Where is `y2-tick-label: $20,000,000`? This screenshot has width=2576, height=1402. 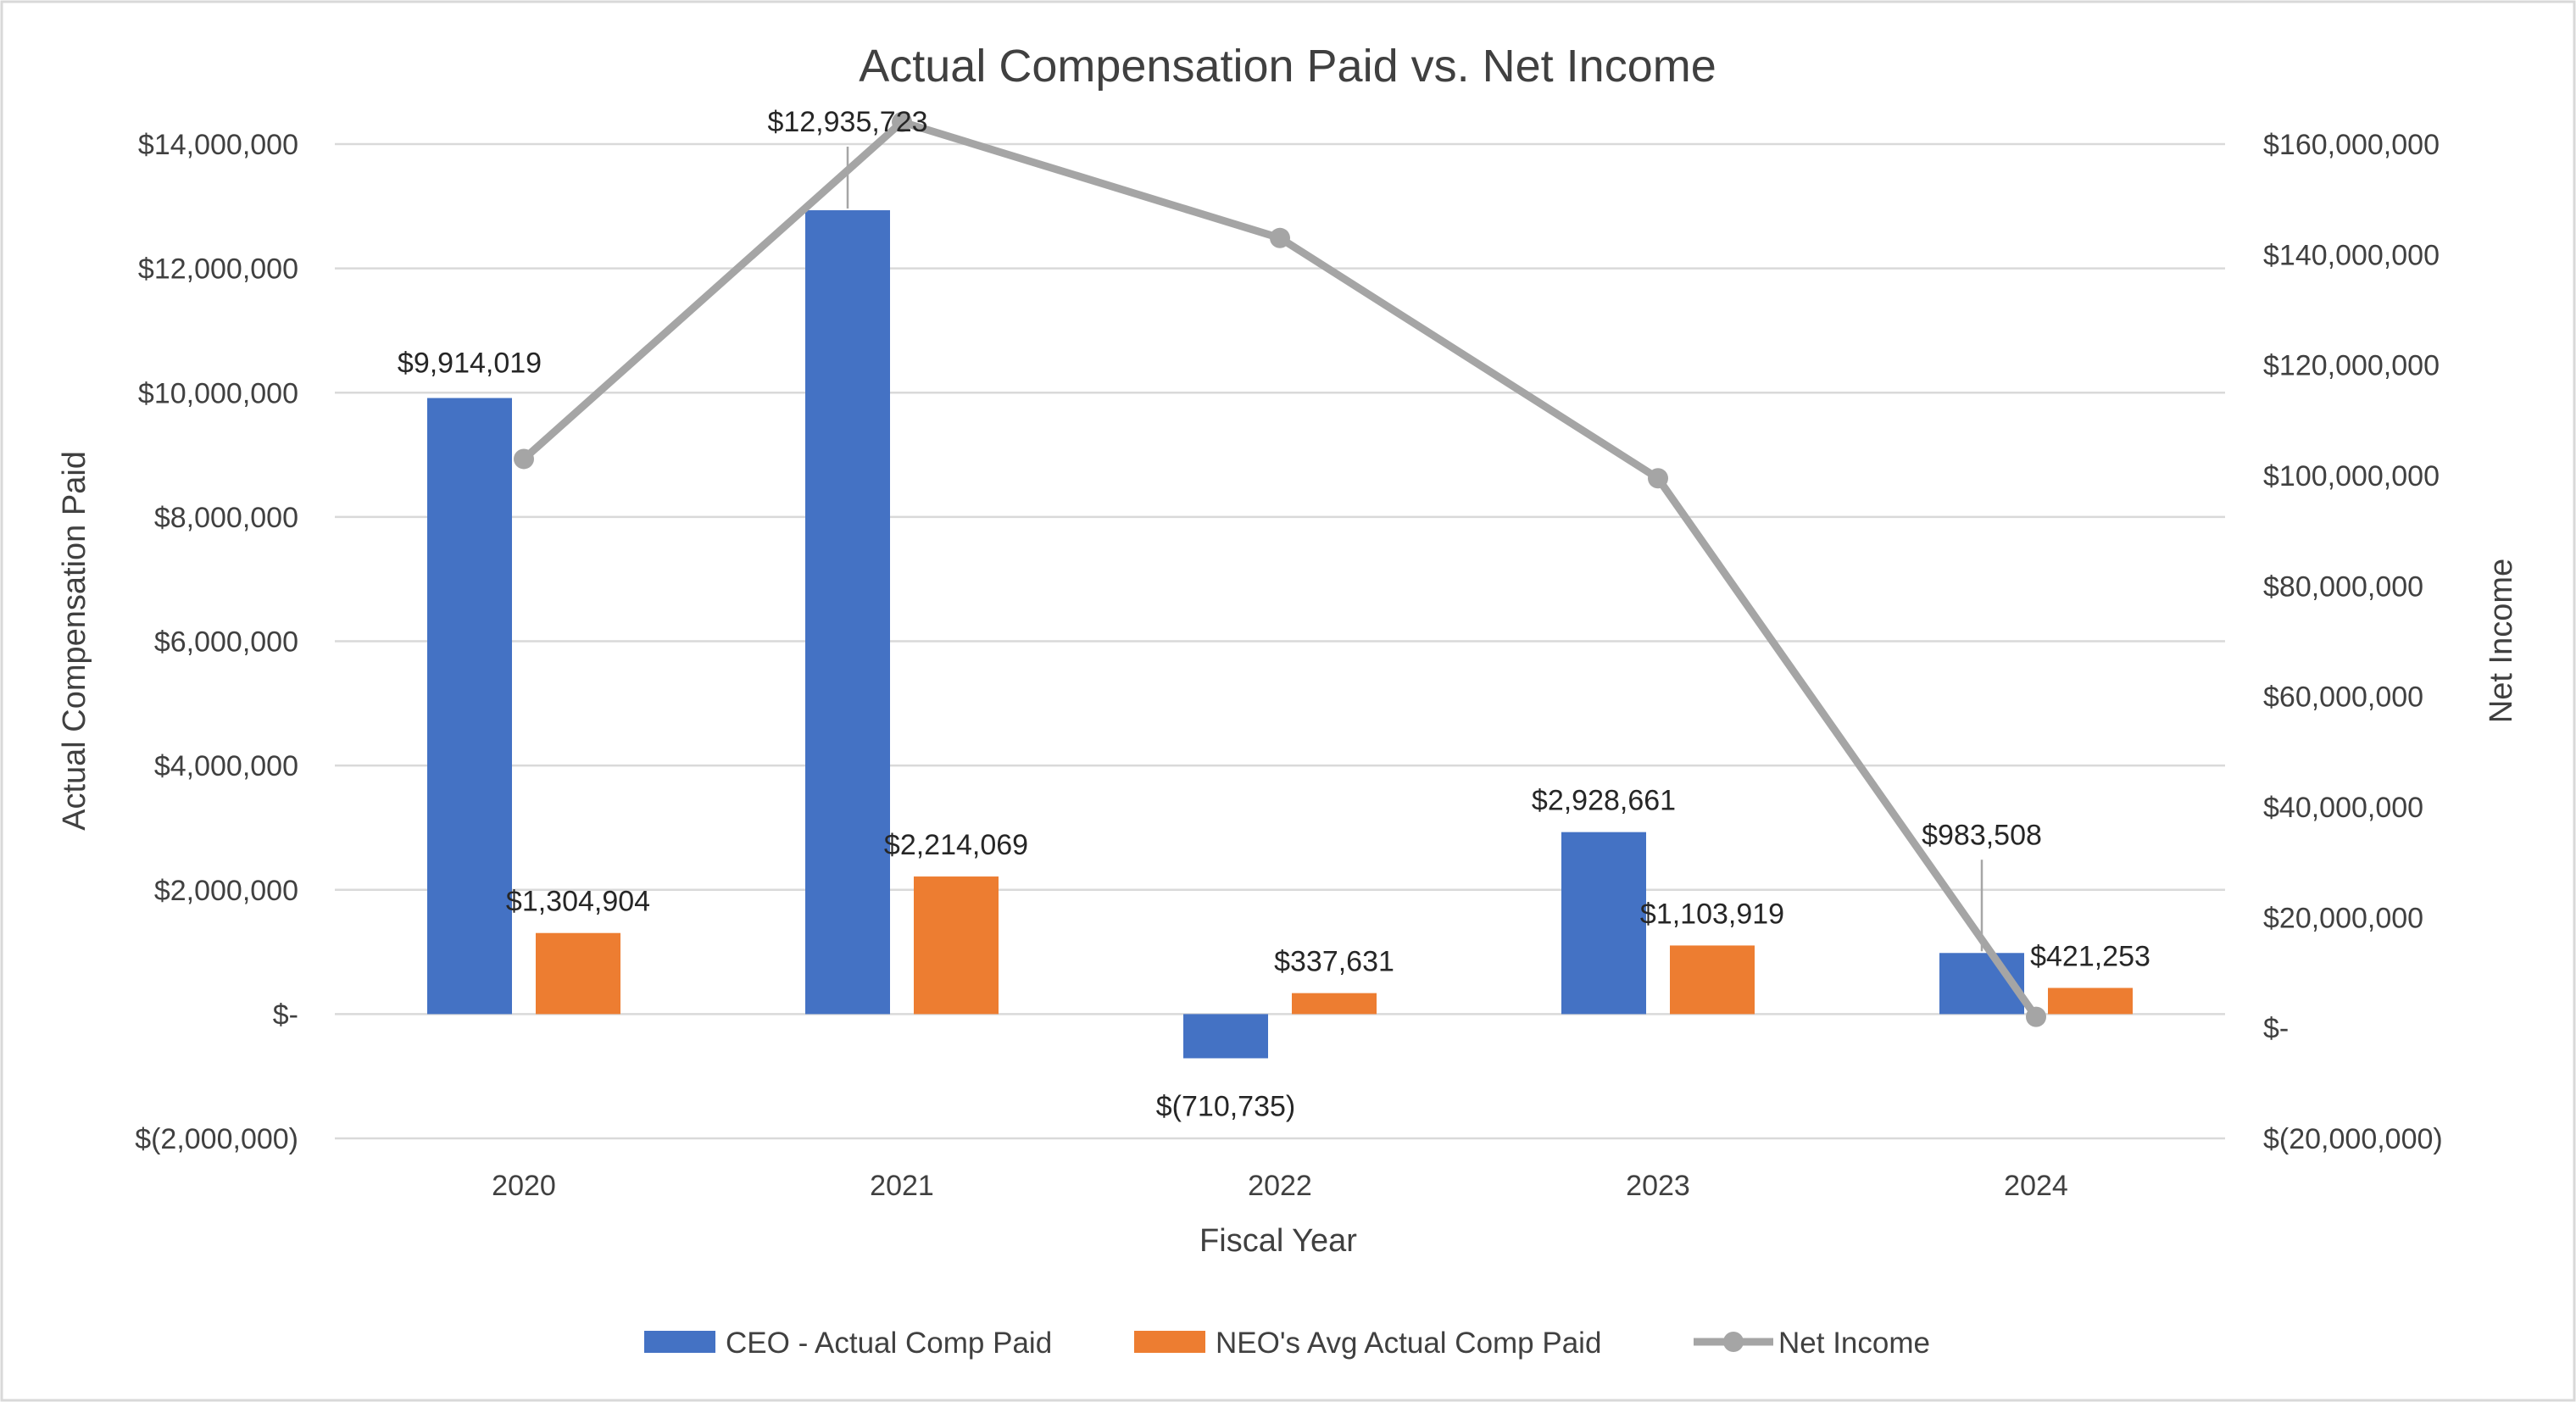
y2-tick-label: $20,000,000 is located at coordinates (2343, 918).